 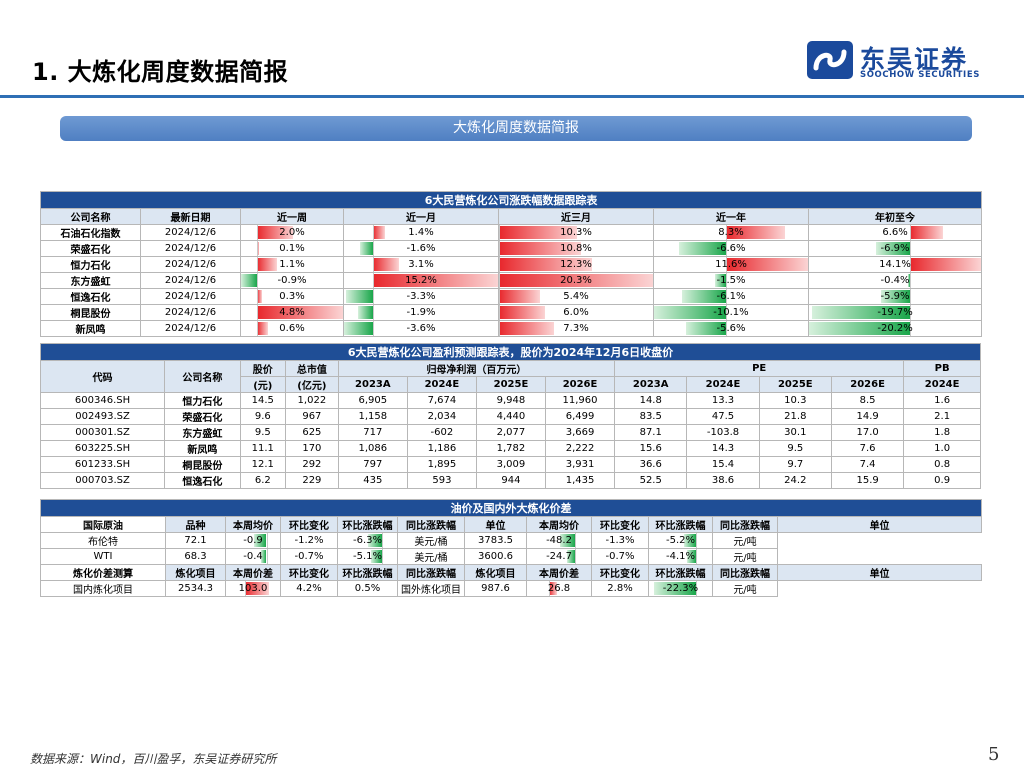 I want to click on change-cell: -0.4%, so click(x=895, y=280).